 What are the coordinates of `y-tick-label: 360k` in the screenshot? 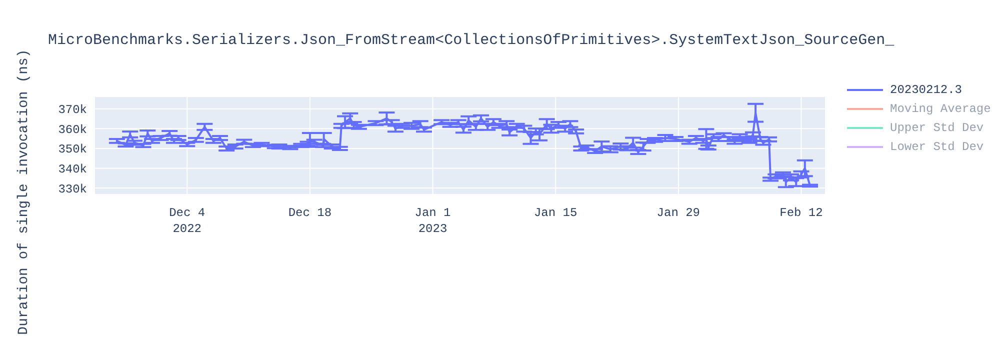 It's located at (72, 129).